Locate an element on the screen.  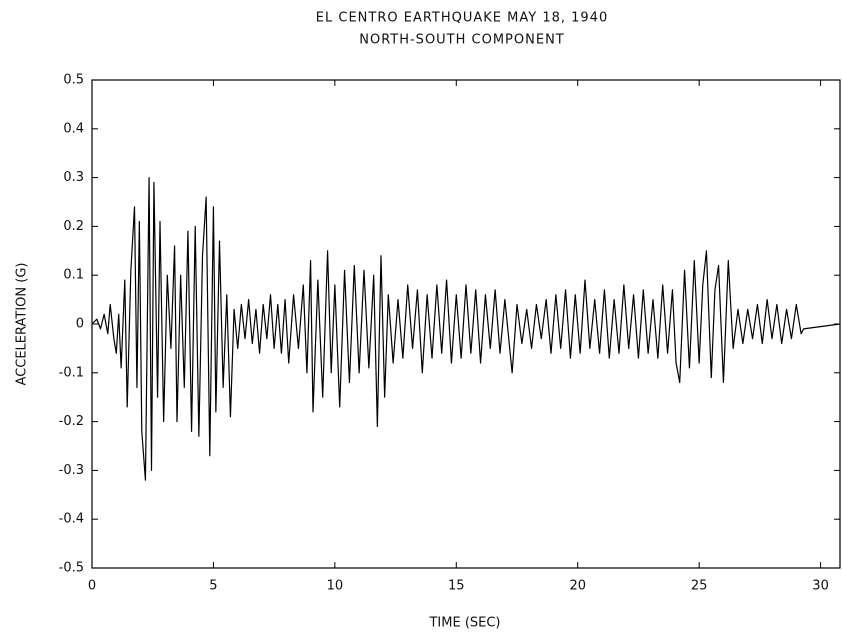
y-tick-label: -0.2 is located at coordinates (71, 421).